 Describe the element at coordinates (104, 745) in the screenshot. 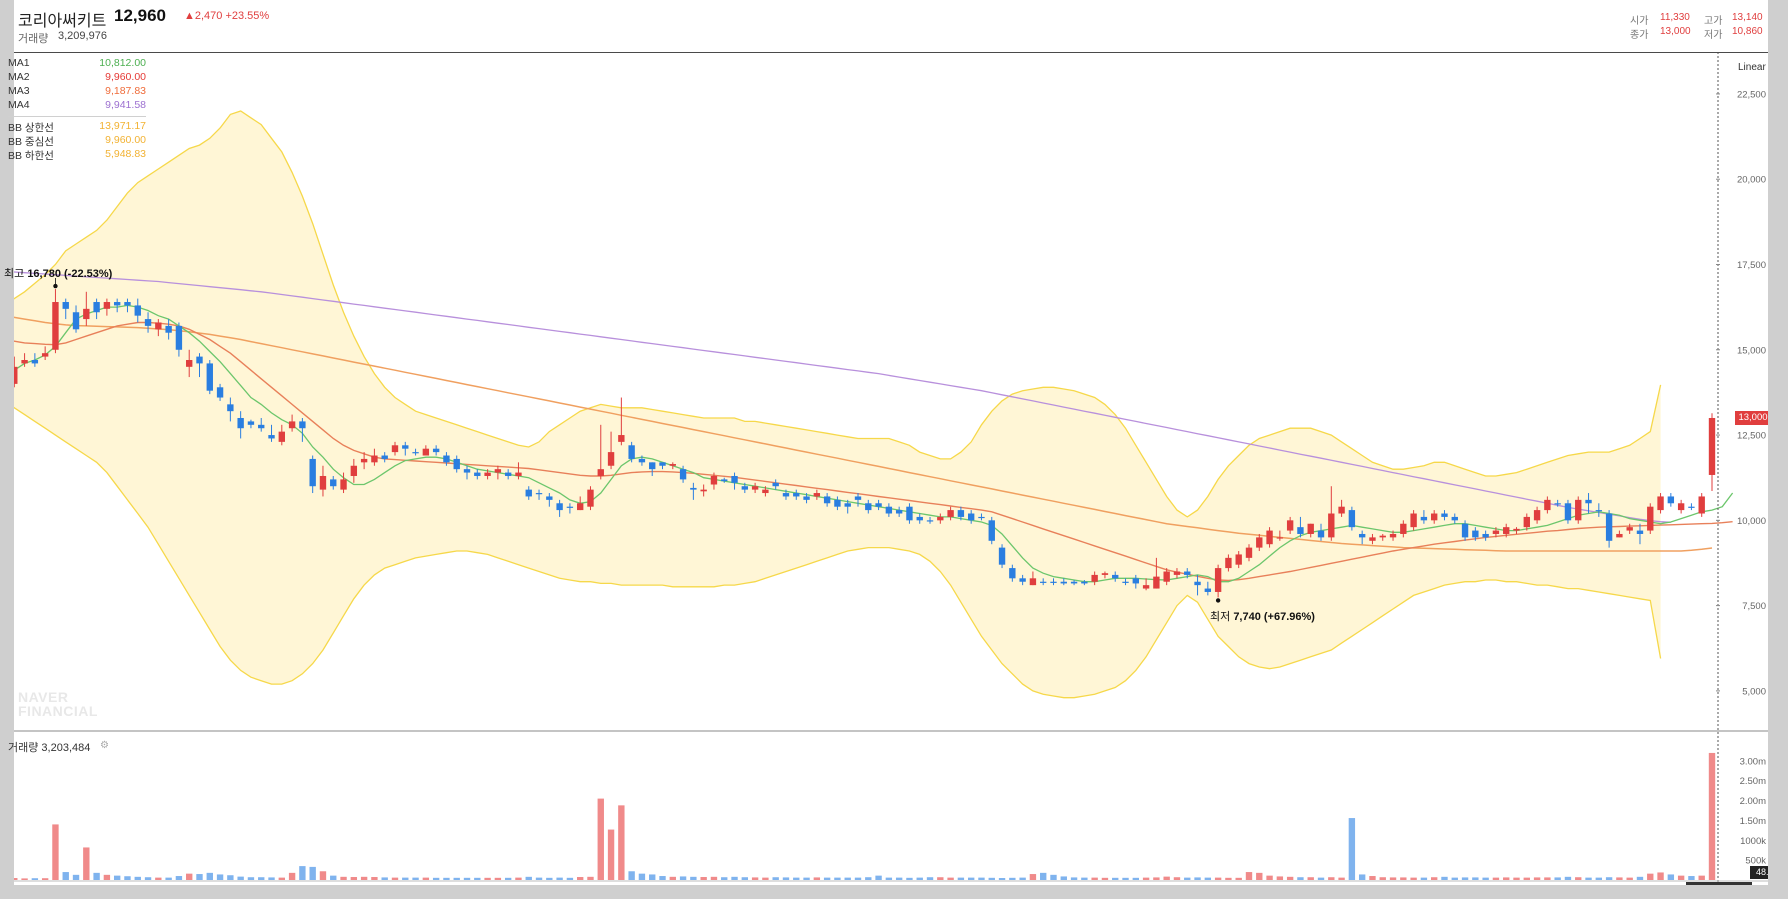

I see `gear-icon: ⚙` at that location.